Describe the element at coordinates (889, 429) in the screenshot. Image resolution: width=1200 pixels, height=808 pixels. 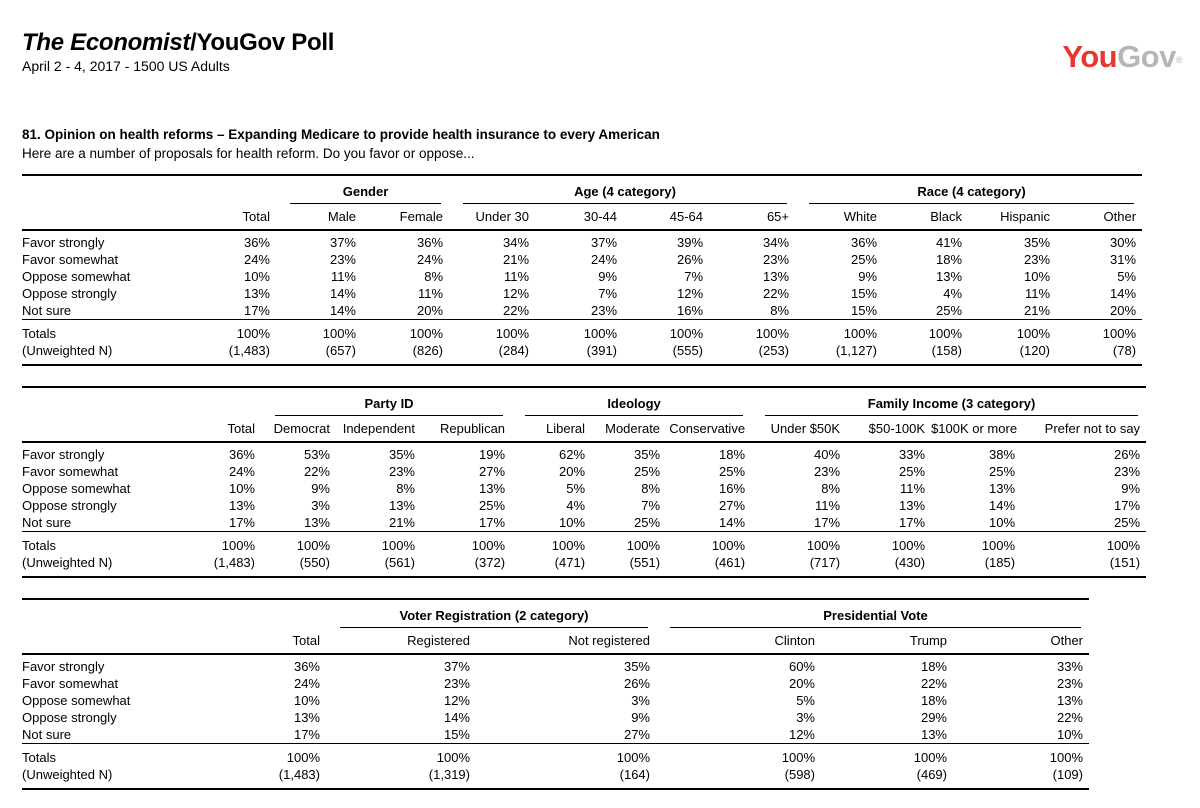
I see `column-header: $50-100K` at that location.